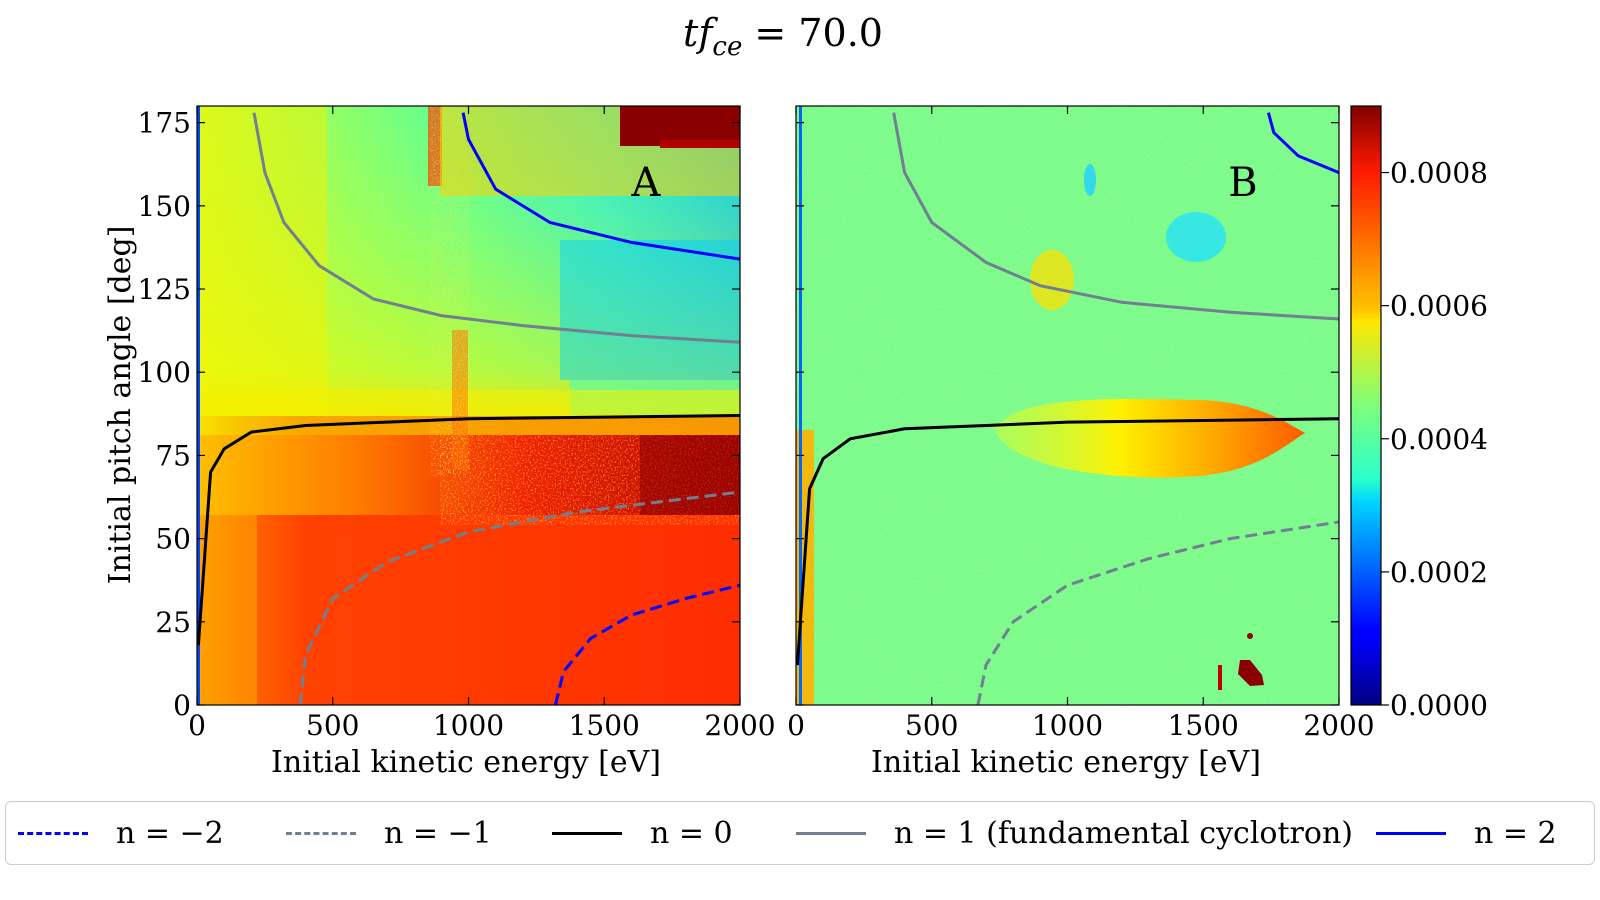 The image size is (1600, 900). I want to click on panel-a-curve-n1, so click(496, 228).